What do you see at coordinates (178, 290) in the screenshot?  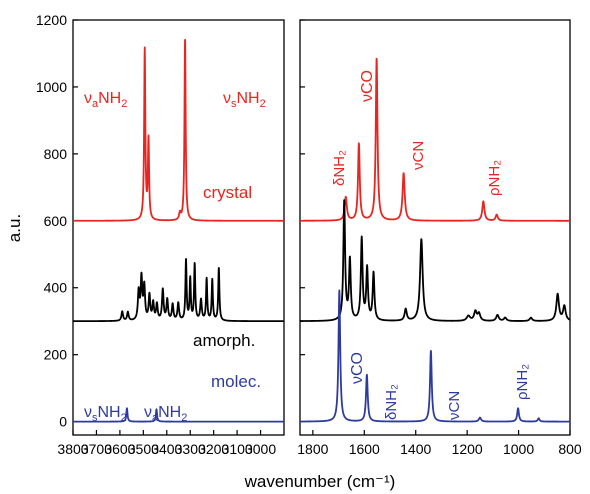 I see `amorph-series-left` at bounding box center [178, 290].